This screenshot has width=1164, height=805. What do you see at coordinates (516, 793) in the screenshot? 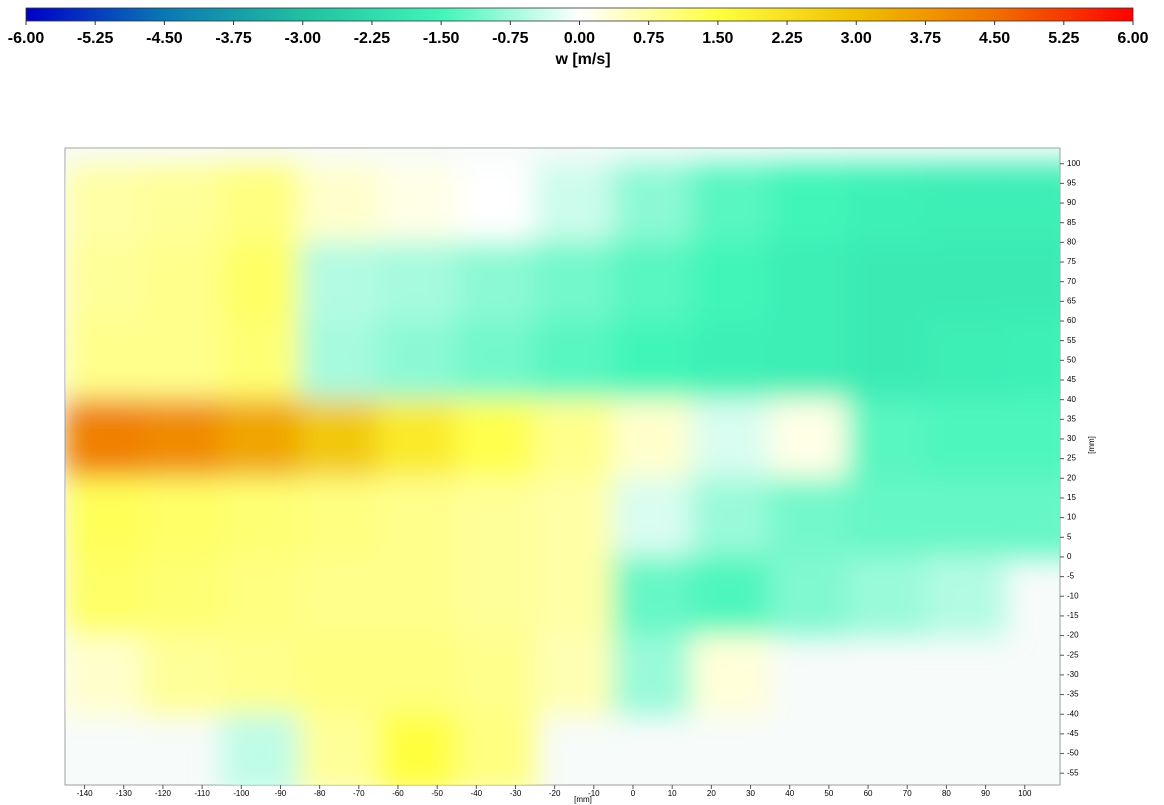
I see `x-tick-label: -30` at bounding box center [516, 793].